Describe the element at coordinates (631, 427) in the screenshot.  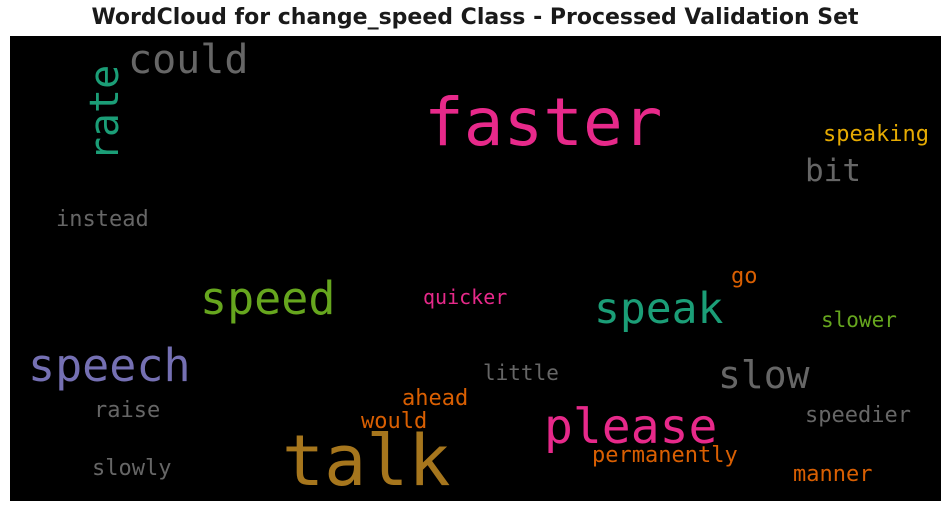
I see `word-please: please` at that location.